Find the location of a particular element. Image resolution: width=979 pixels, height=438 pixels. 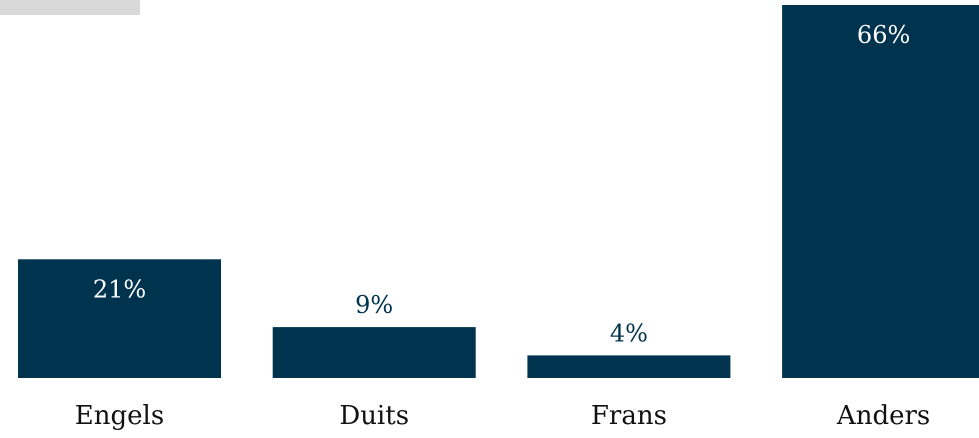

value-label-engels: 21% is located at coordinates (119, 289).